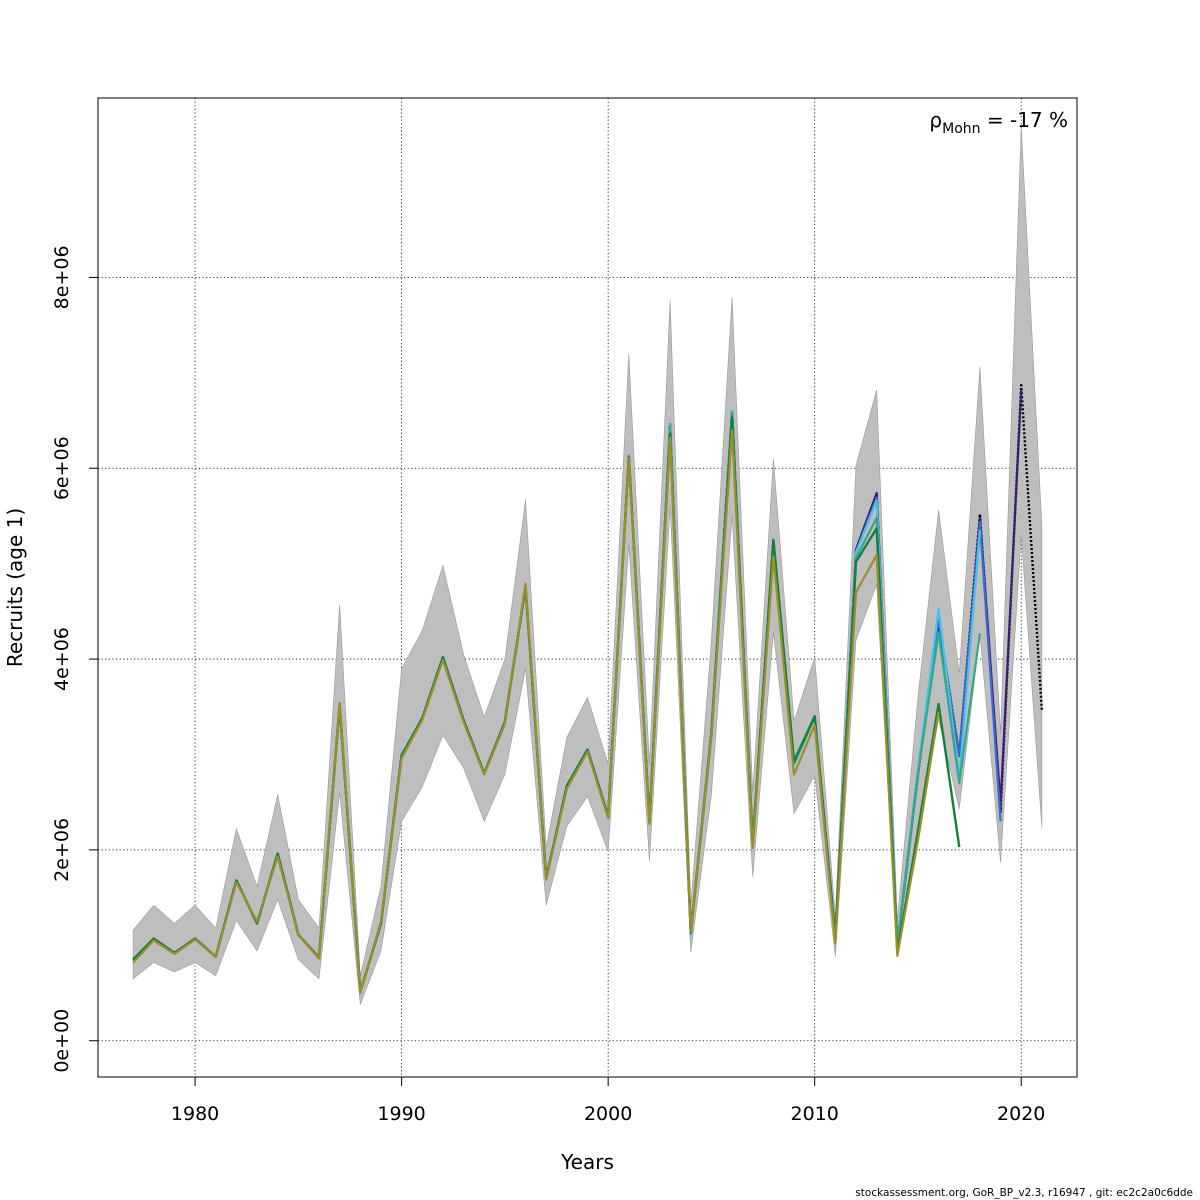 Image resolution: width=1200 pixels, height=1200 pixels. Describe the element at coordinates (62, 850) in the screenshot. I see `y-tick-label: 2e+06` at that location.